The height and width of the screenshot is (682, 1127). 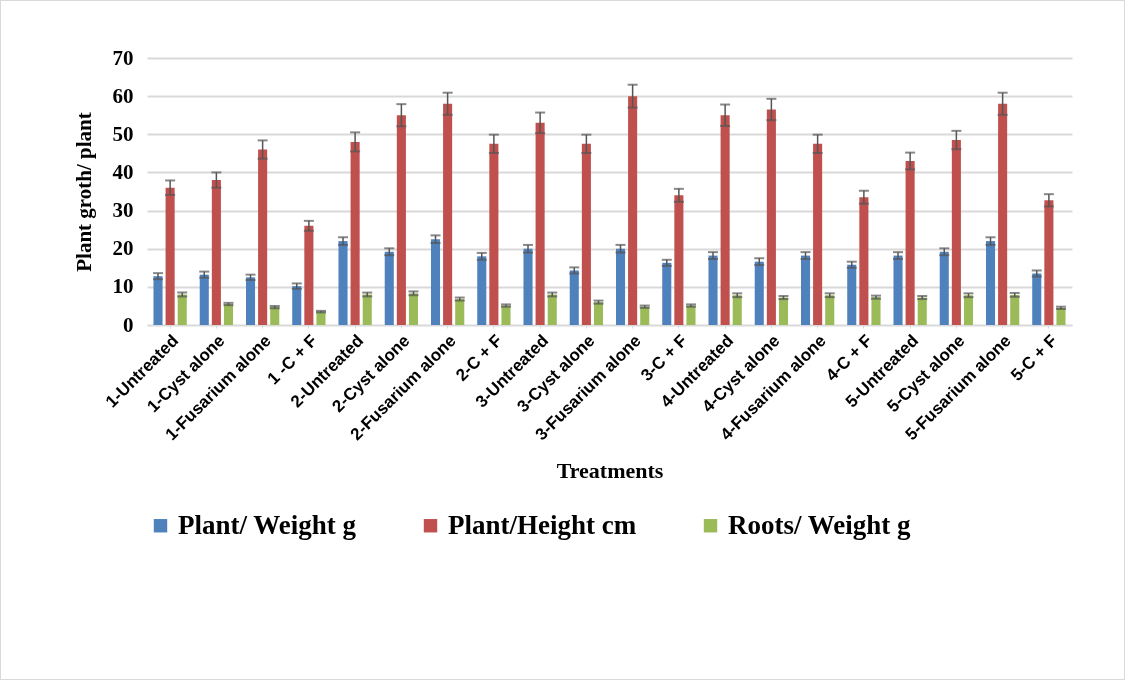 What do you see at coordinates (123, 57) in the screenshot?
I see `y-tick-label: 70` at bounding box center [123, 57].